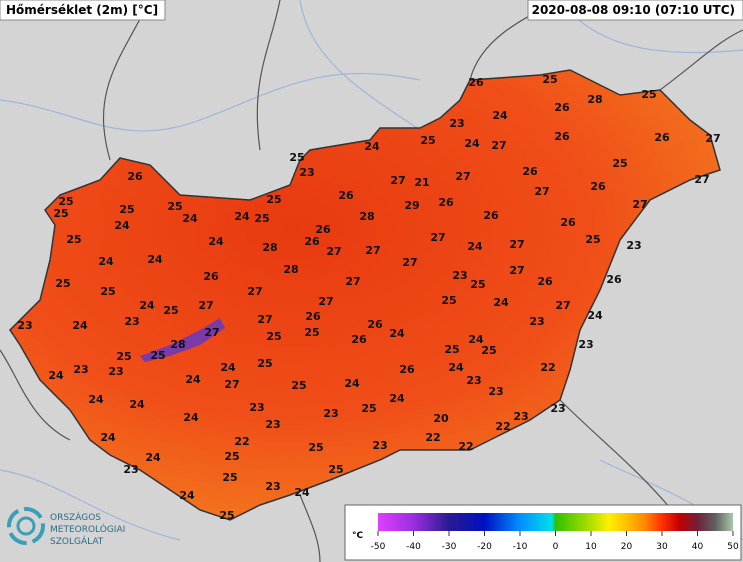  I want to click on colorbar-tick-label: 10, so click(591, 547).